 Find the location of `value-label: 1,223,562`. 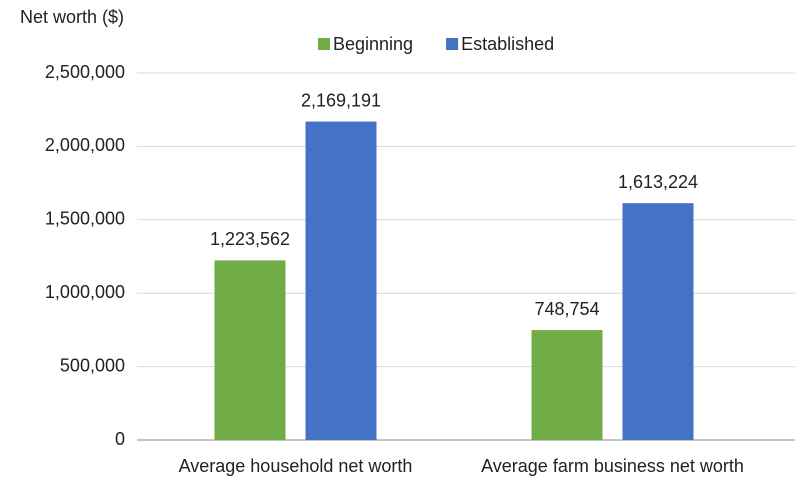

value-label: 1,223,562 is located at coordinates (250, 239).